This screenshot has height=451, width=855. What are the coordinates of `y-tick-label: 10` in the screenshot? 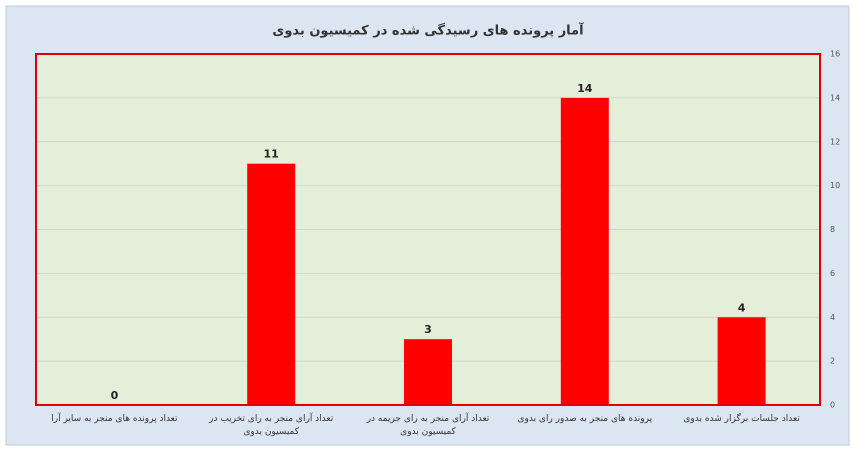 It's located at (835, 185).